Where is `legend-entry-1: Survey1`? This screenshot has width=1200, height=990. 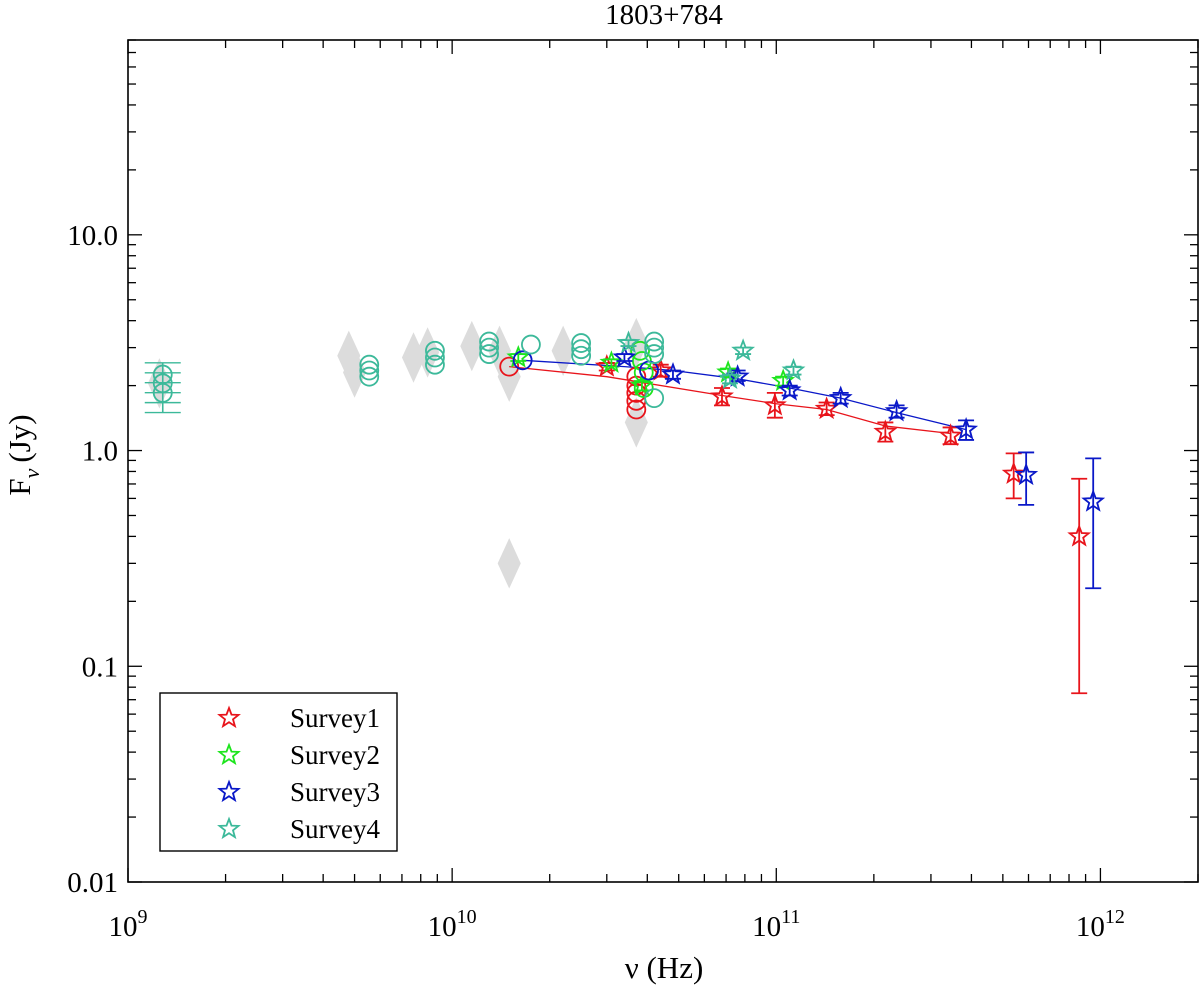
legend-entry-1: Survey1 is located at coordinates (298, 718).